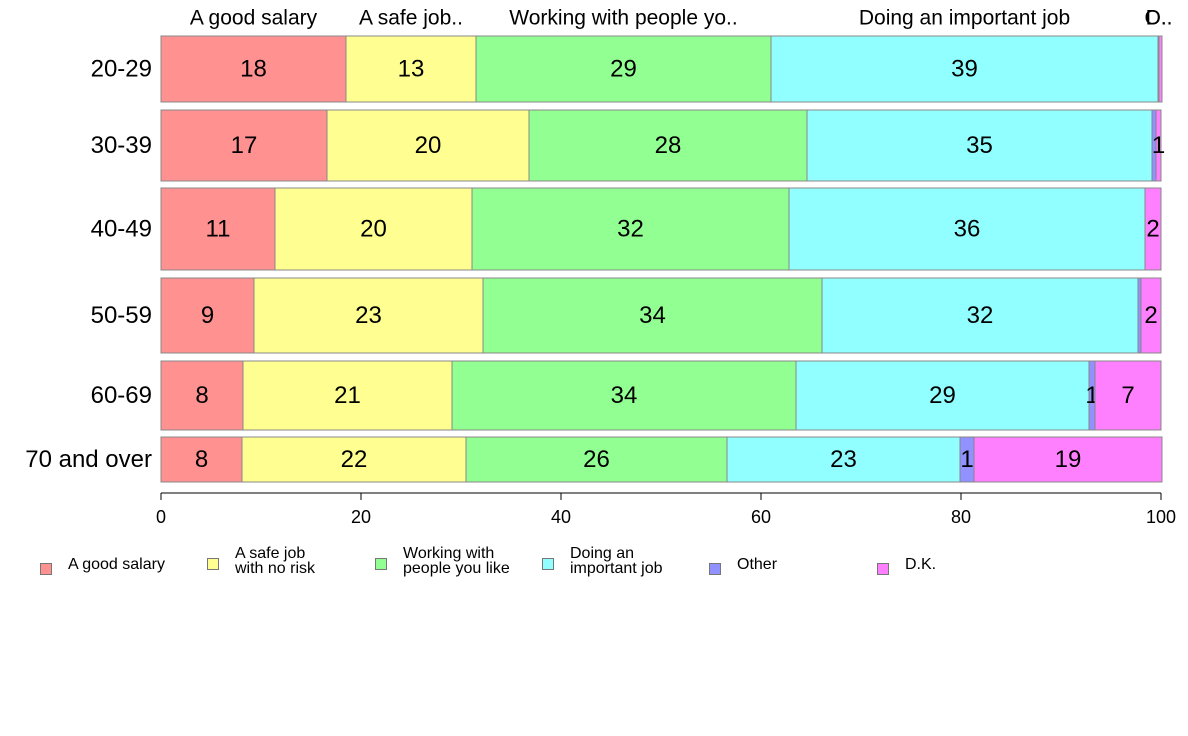 Image resolution: width=1188 pixels, height=736 pixels. Describe the element at coordinates (121, 395) in the screenshot. I see `category-label: 60-69` at that location.